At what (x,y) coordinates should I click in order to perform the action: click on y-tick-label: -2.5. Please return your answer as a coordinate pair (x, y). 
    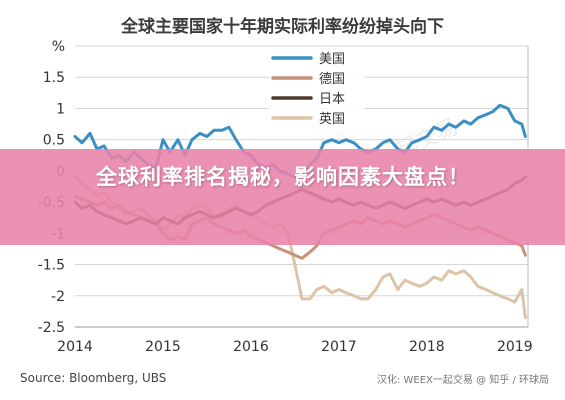
    Looking at the image, I should click on (51, 328).